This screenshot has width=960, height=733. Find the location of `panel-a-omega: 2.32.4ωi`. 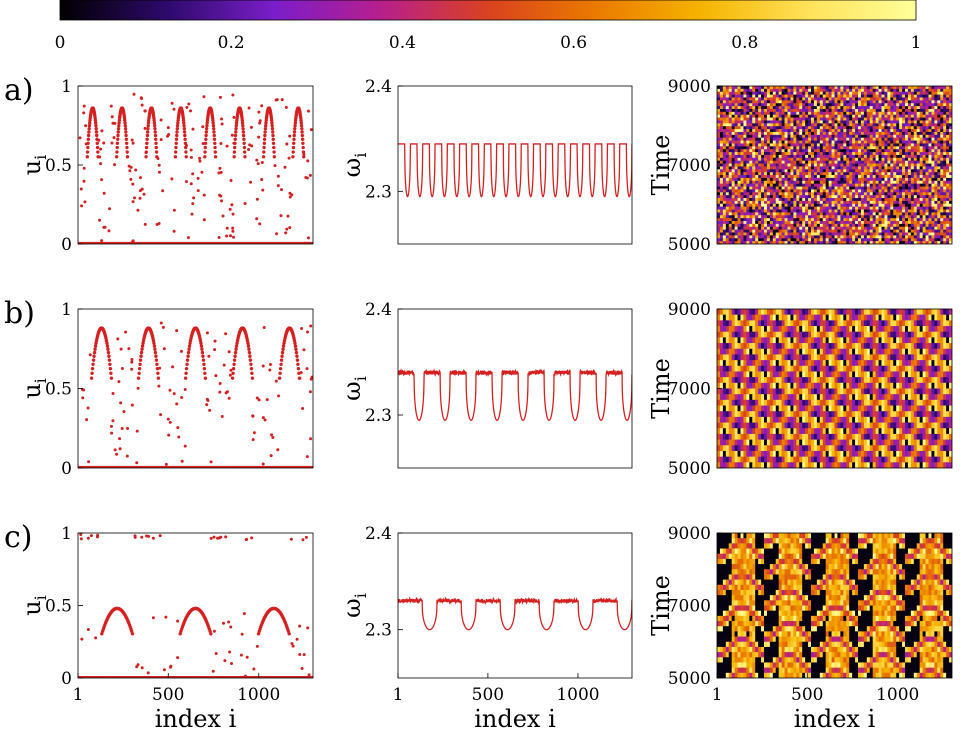

panel-a-omega: 2.32.4ωi is located at coordinates (485, 161).